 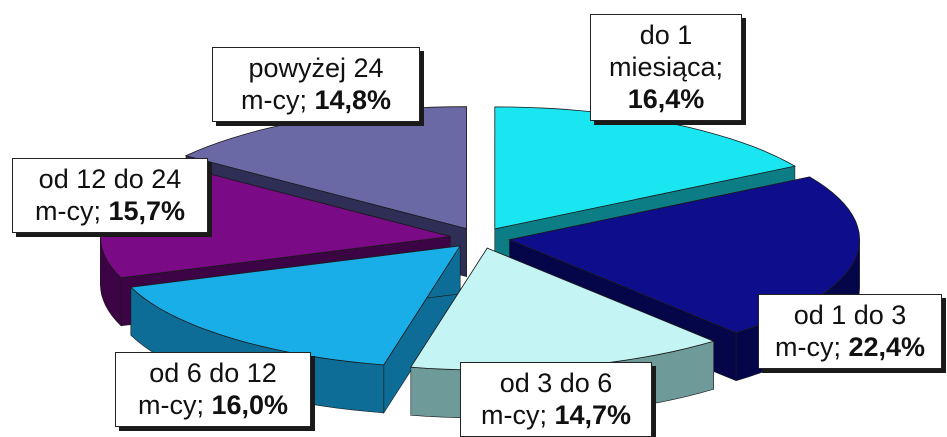 What do you see at coordinates (110, 195) in the screenshot?
I see `label-od-12-do-24: od 12 do 24 m-cy; 15,7%` at bounding box center [110, 195].